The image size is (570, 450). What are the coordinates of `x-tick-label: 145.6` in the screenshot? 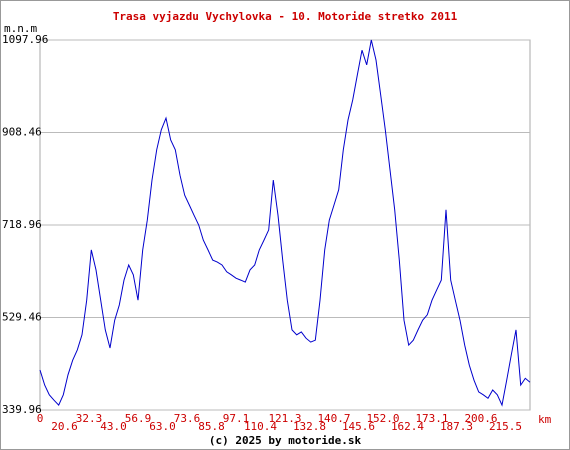 It's located at (358, 426).